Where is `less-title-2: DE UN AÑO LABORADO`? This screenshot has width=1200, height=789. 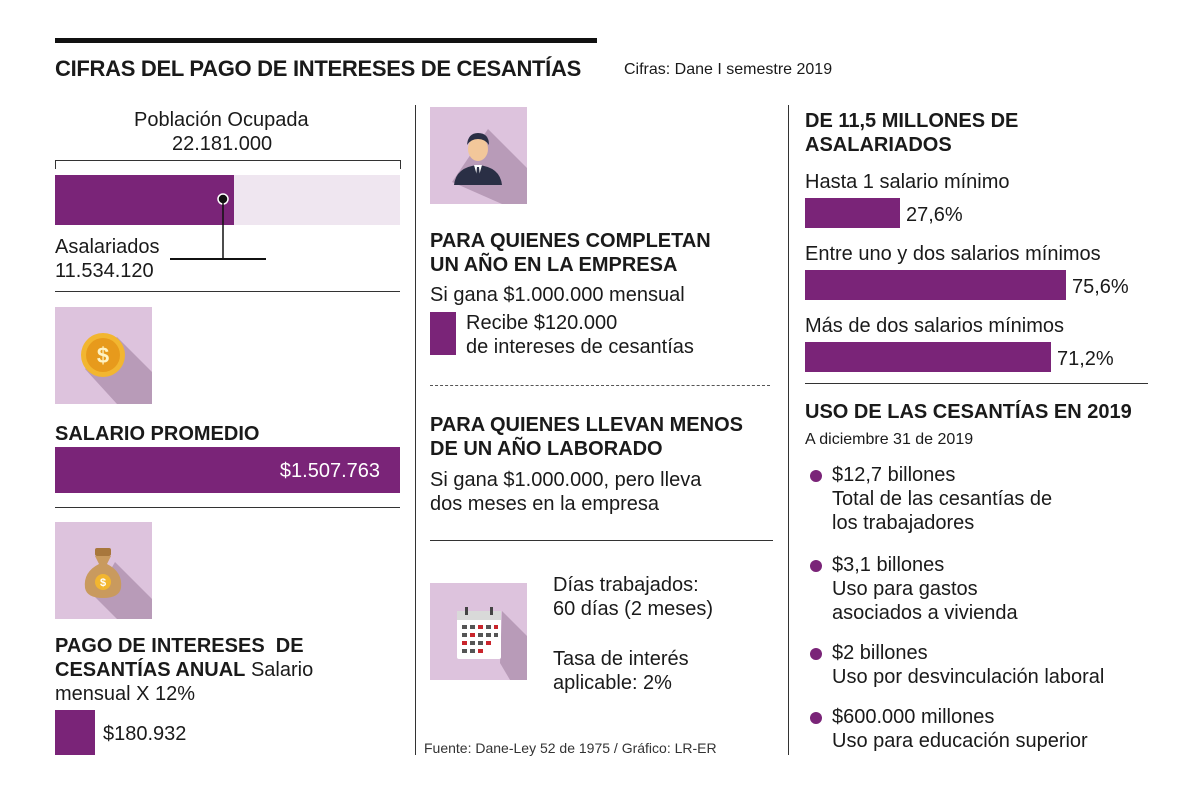
less-title-2: DE UN AÑO LABORADO is located at coordinates (546, 449).